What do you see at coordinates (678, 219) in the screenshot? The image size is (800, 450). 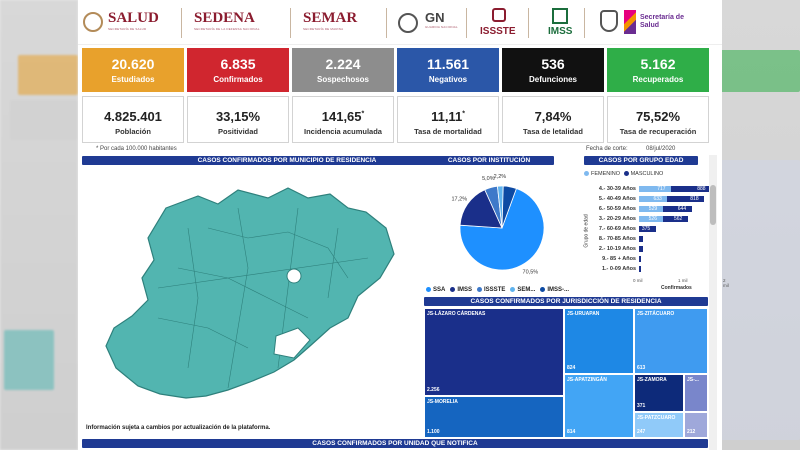 I see `bar-male-value: 562` at bounding box center [678, 219].